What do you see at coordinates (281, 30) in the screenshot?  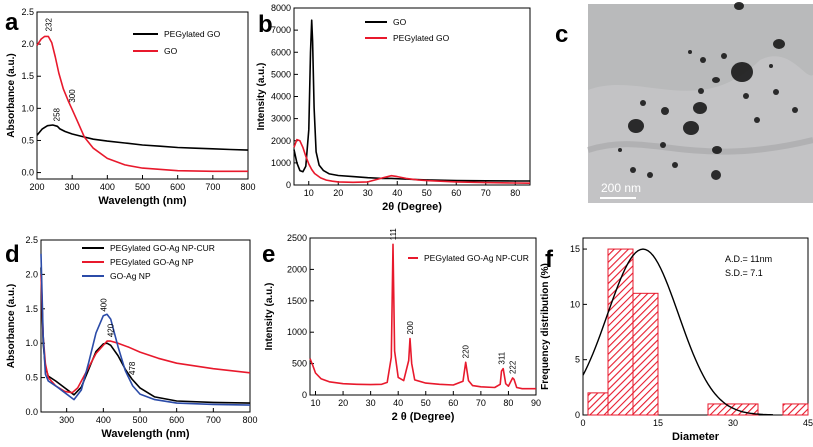 I see `y-tick-label-b: 7000` at bounding box center [281, 30].